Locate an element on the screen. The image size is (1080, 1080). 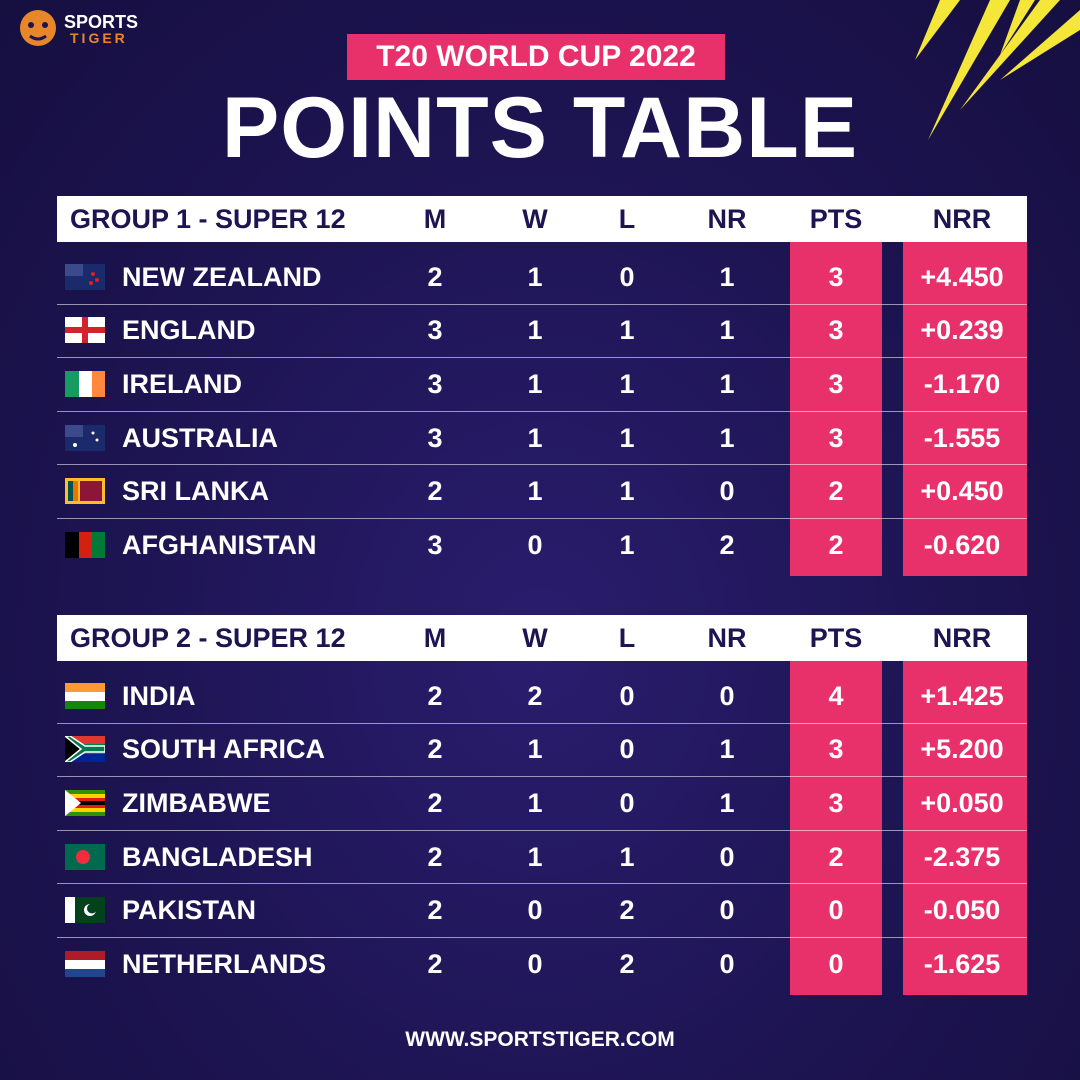
stat-cell: +1.425 is located at coordinates (962, 695).